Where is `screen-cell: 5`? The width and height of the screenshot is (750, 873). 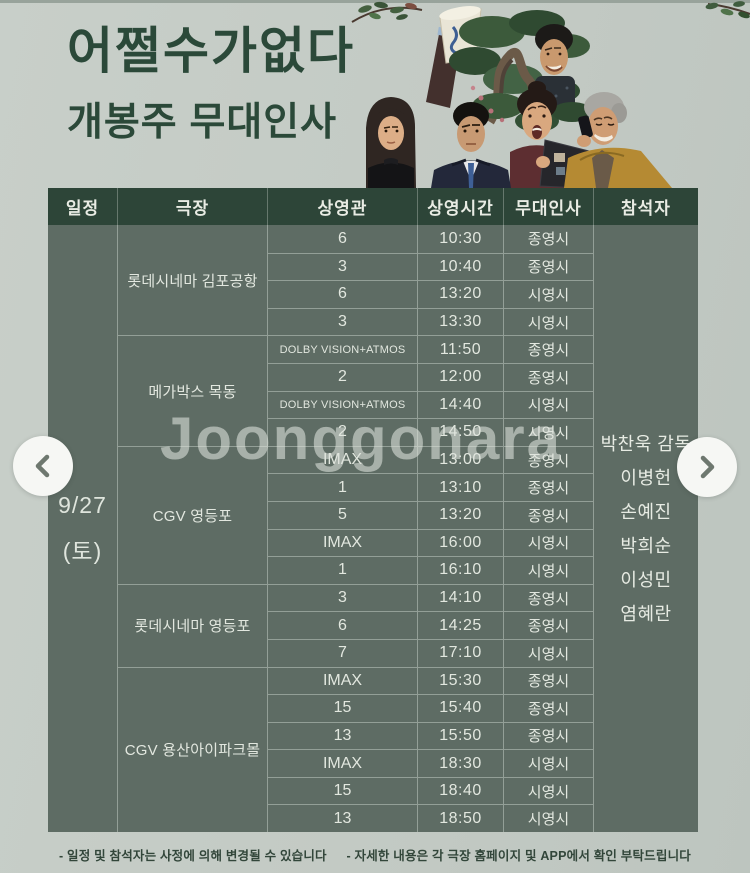 screen-cell: 5 is located at coordinates (342, 514).